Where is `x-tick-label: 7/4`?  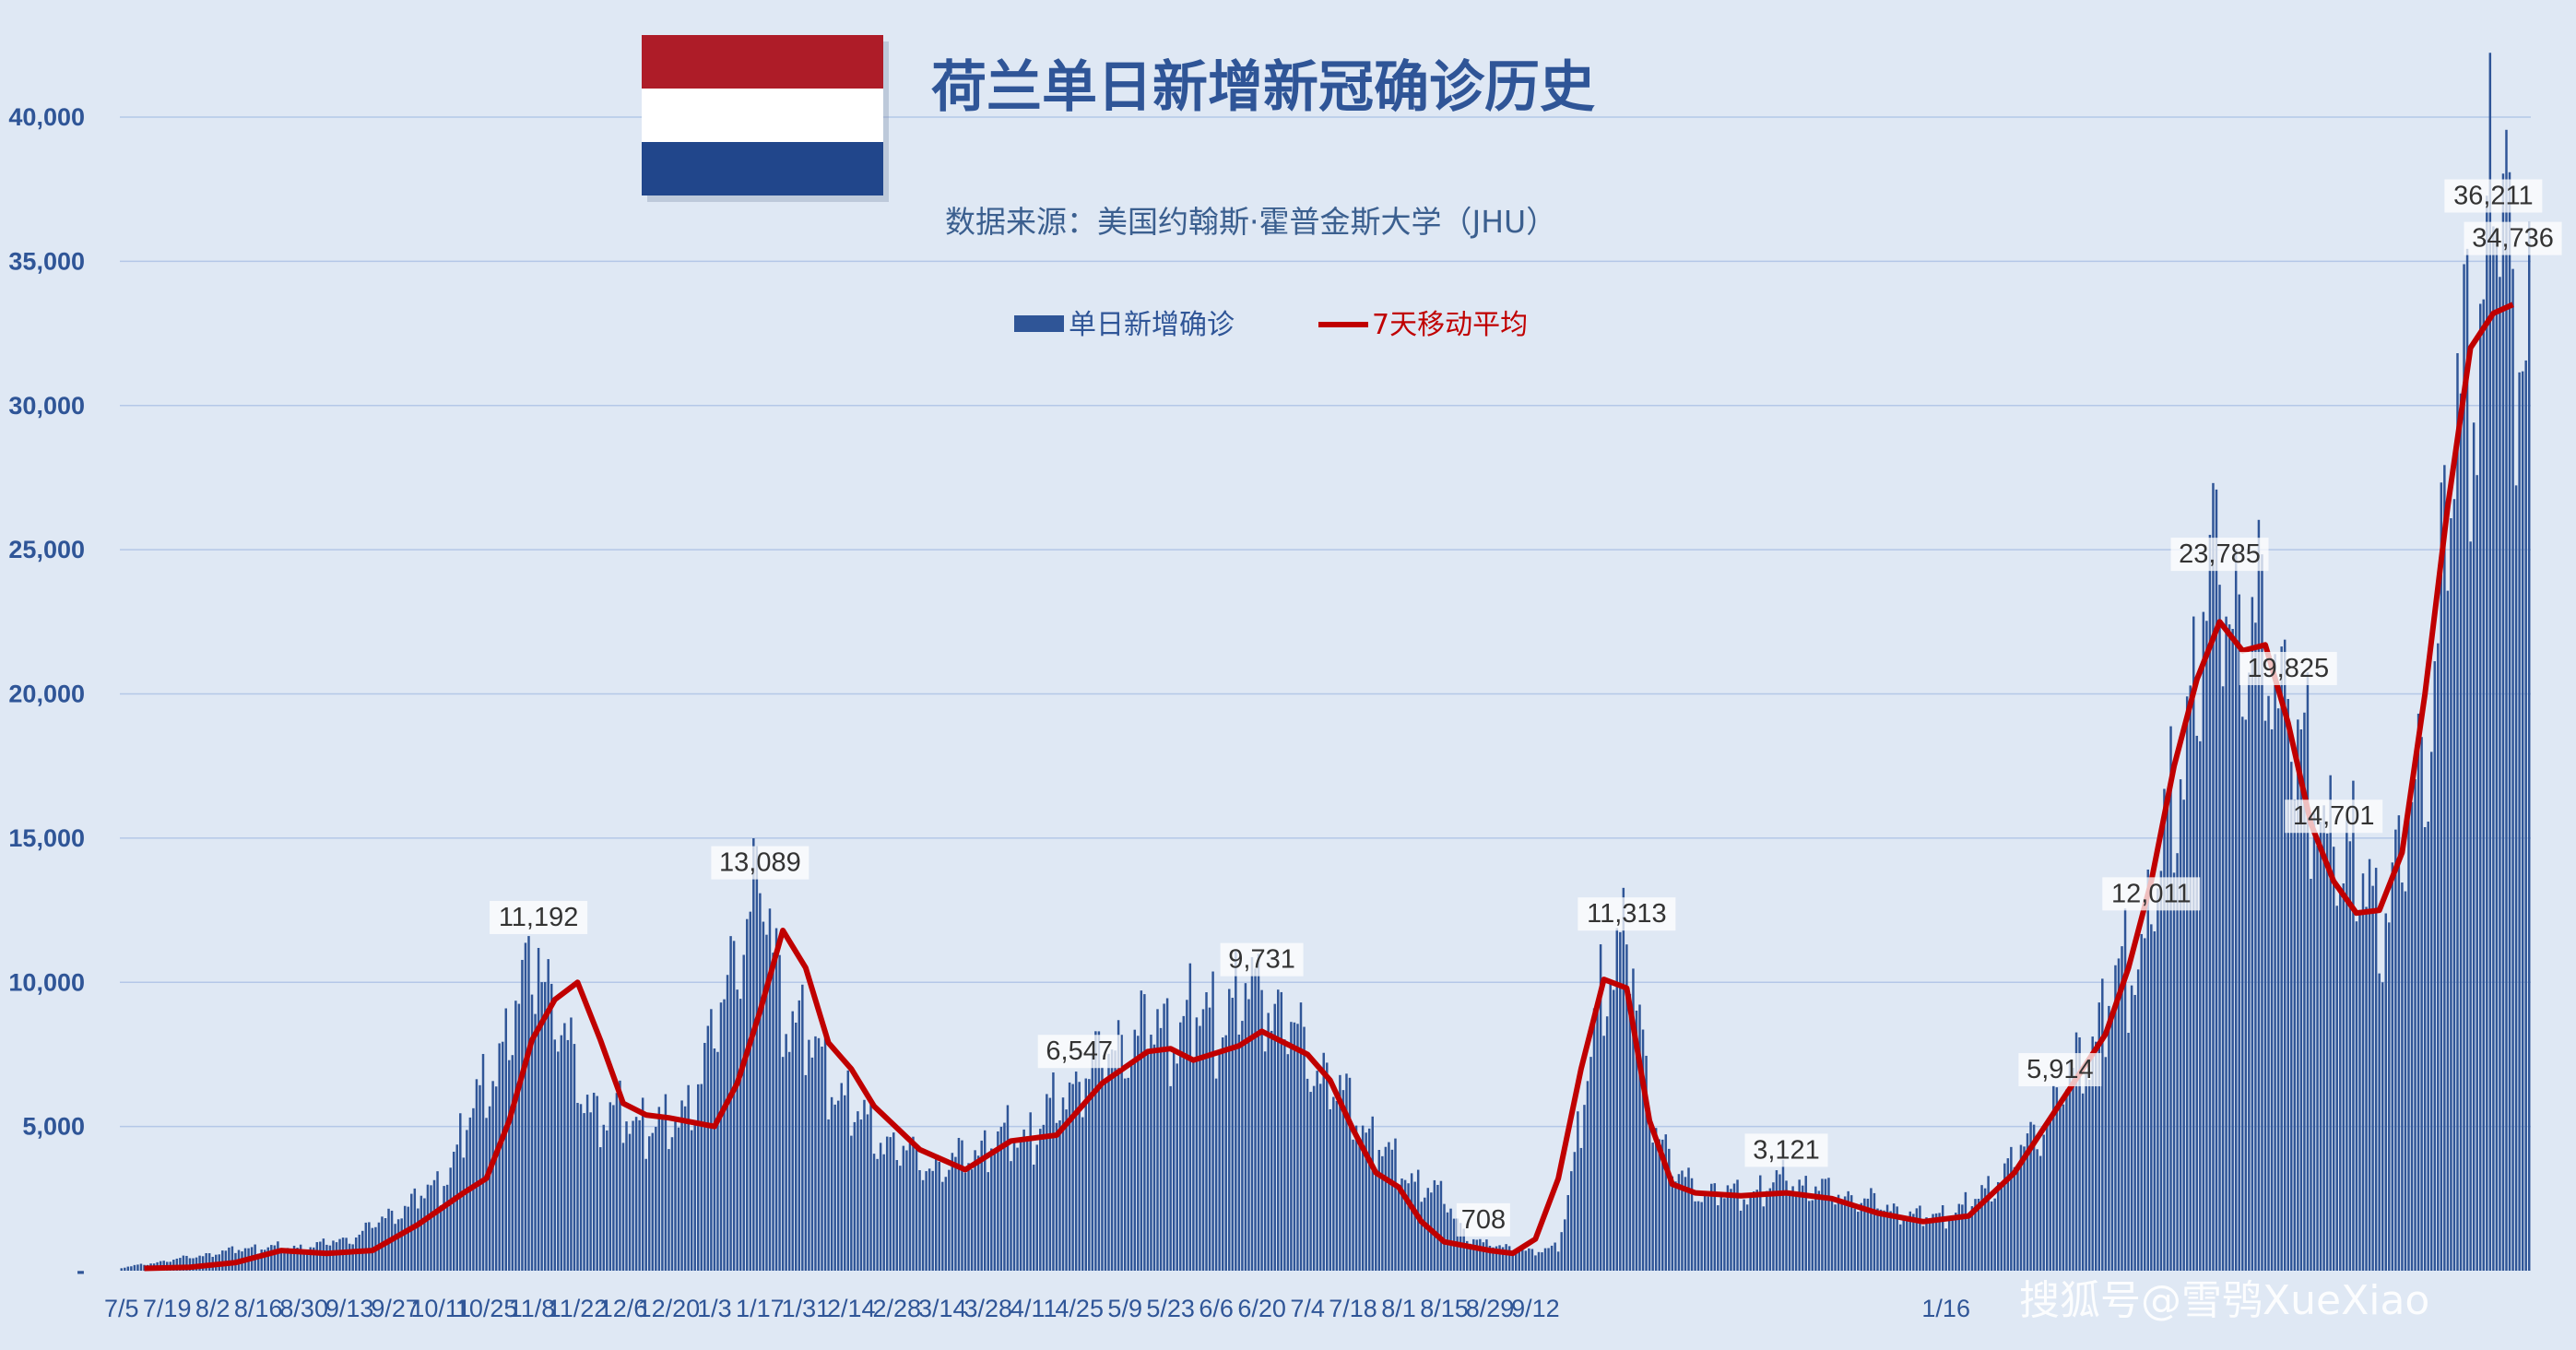 x-tick-label: 7/4 is located at coordinates (1307, 1308).